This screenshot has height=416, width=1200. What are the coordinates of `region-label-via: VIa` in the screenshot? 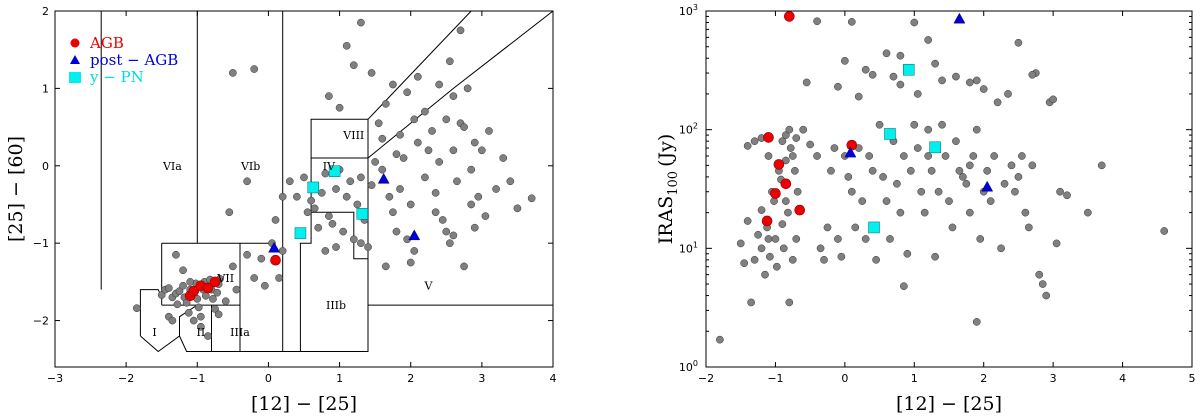 It's located at (172, 166).